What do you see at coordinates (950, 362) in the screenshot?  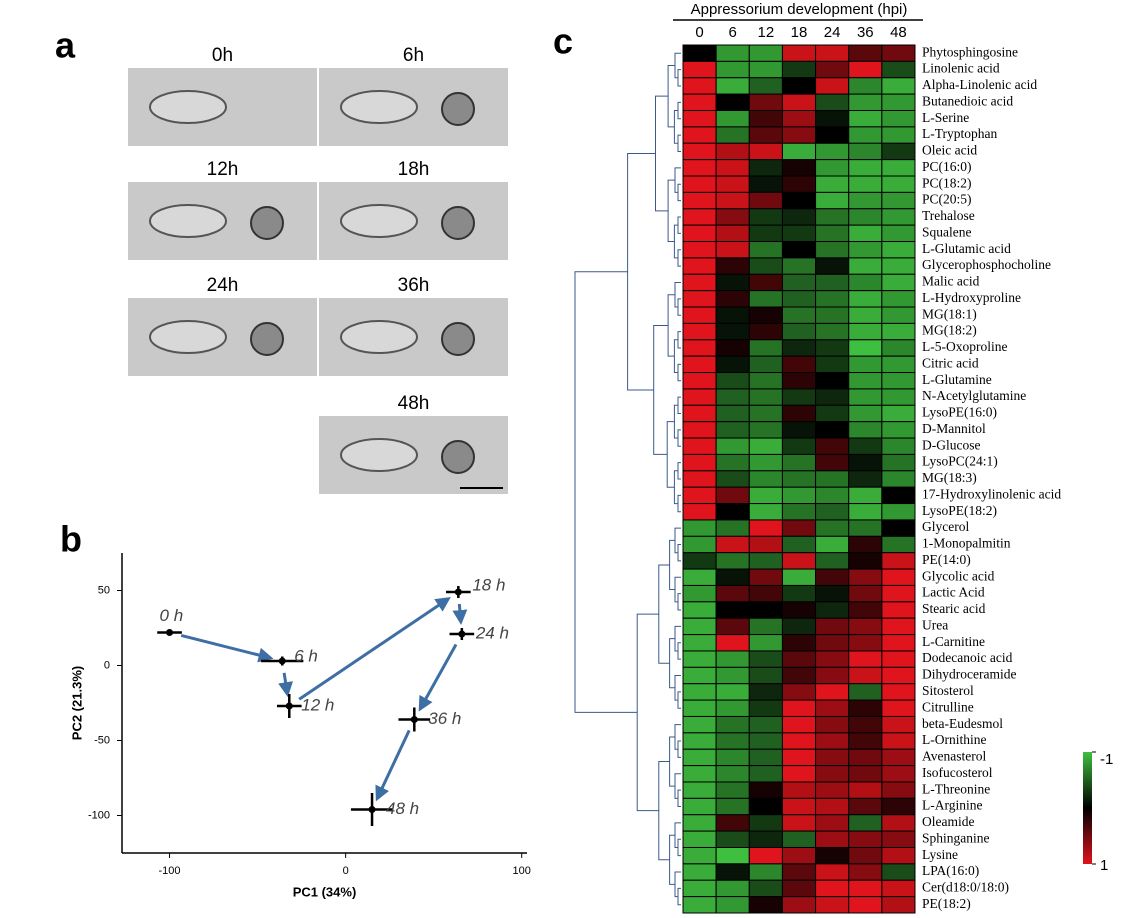 I see `row-label: Citric acid` at bounding box center [950, 362].